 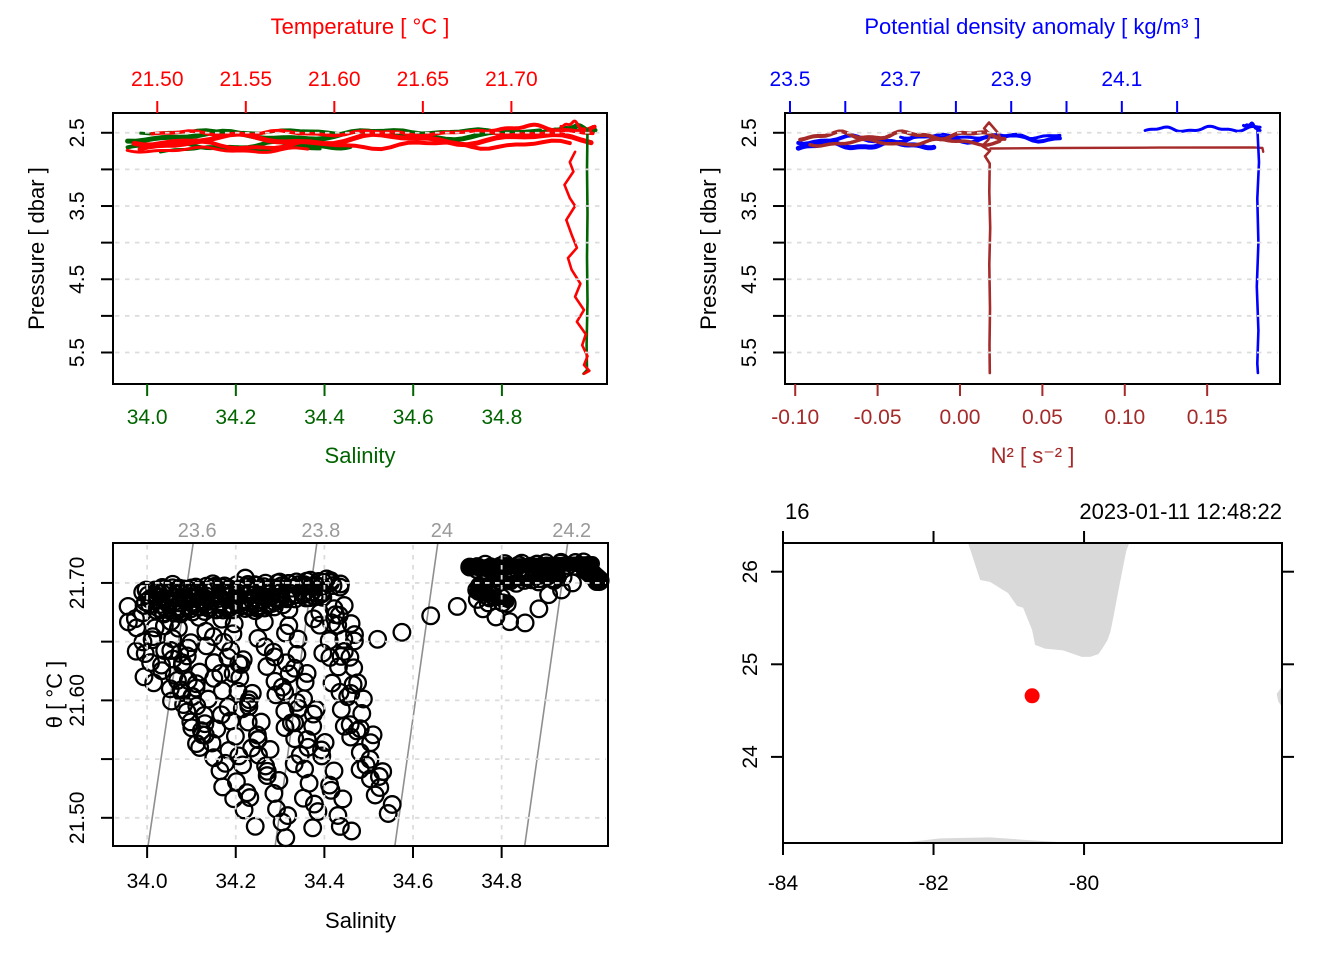 I want to click on tick-label: 34.6, so click(x=413, y=417).